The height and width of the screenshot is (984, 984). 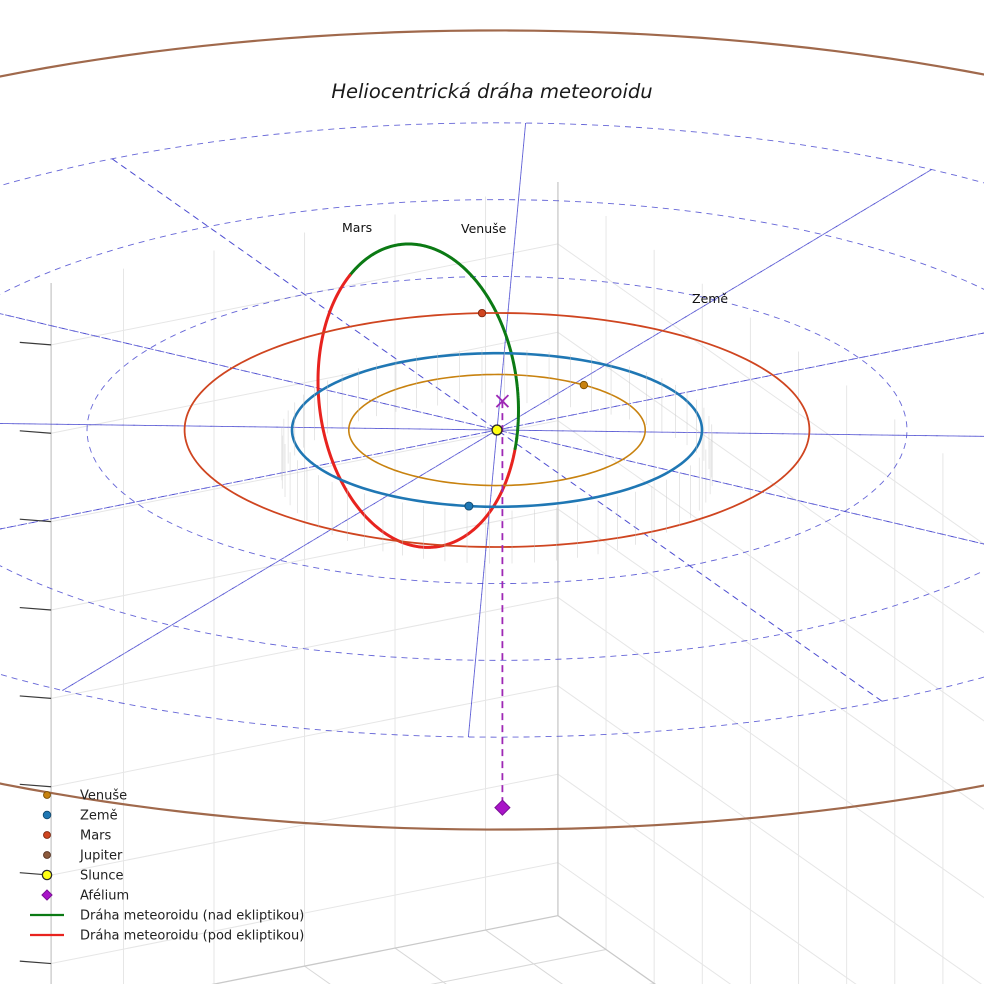 I want to click on legend-label: Země, so click(x=99, y=816).